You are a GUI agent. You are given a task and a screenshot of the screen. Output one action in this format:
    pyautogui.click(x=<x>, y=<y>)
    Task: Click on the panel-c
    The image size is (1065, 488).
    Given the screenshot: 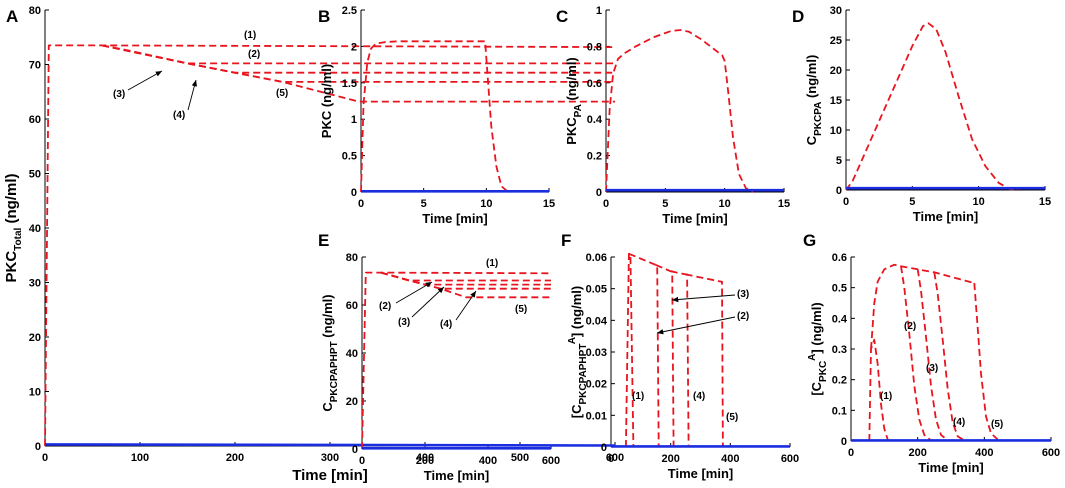 What is the action you would take?
    pyautogui.click(x=695, y=101)
    